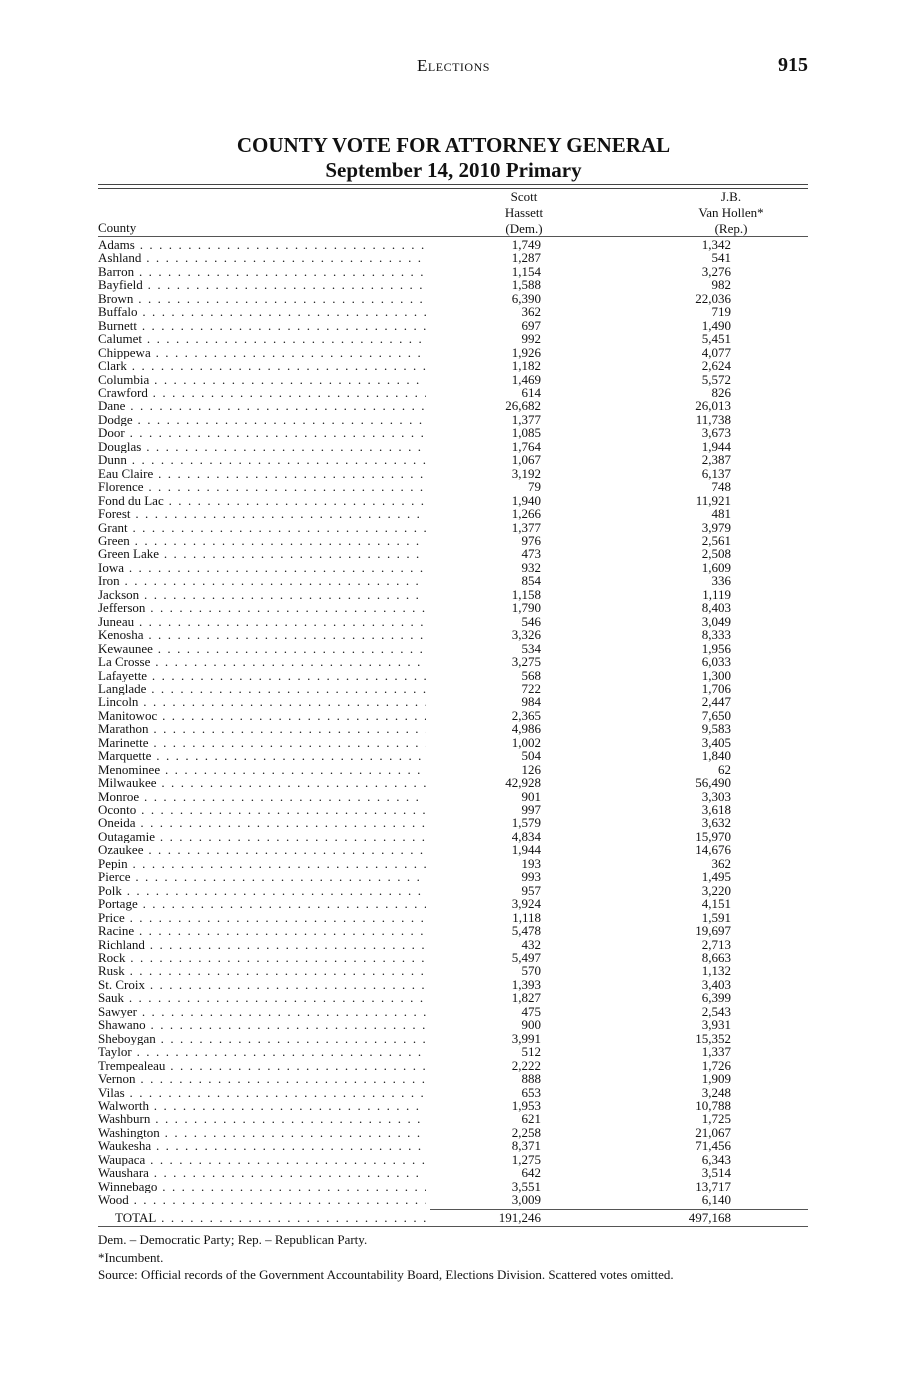 The height and width of the screenshot is (1380, 907). I want to click on total-row: TOTAL 191,246 497,168, so click(453, 1218).